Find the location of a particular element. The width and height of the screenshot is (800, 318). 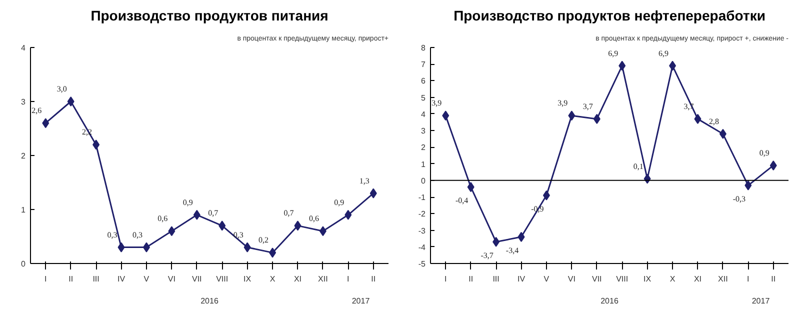

y-tick-label: -3 is located at coordinates (422, 231).